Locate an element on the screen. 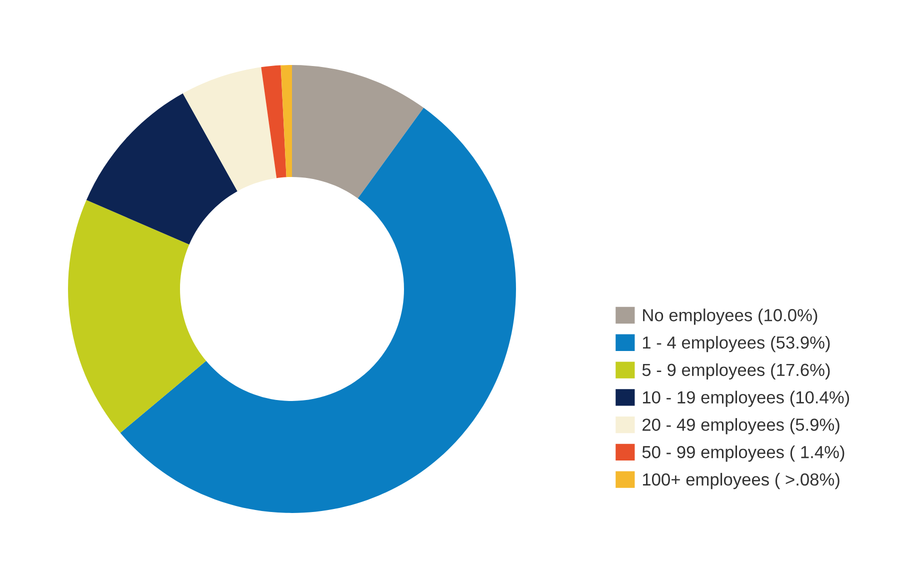 The height and width of the screenshot is (569, 906). legend-label: 100+ employees ( >.08%) is located at coordinates (741, 481).